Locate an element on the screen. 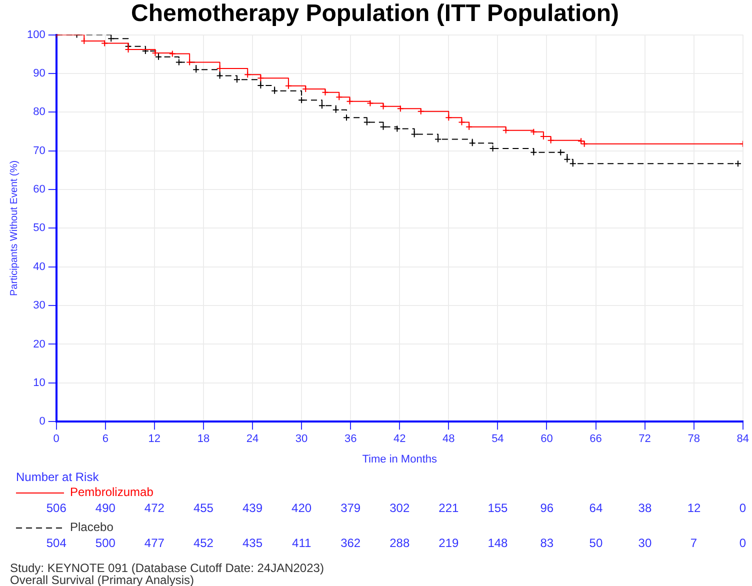 The image size is (752, 586). x-tick-label: 18 is located at coordinates (203, 439).